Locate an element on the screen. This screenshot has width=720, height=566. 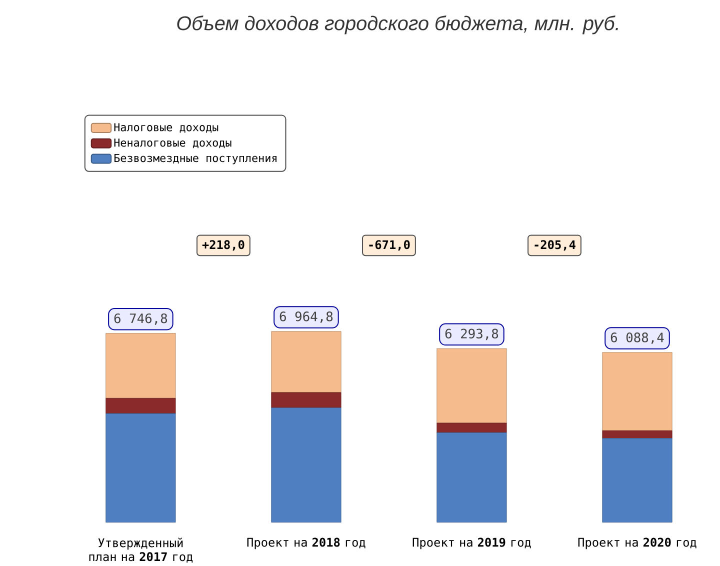
legend-label: Неналоговые доходы is located at coordinates (173, 143).